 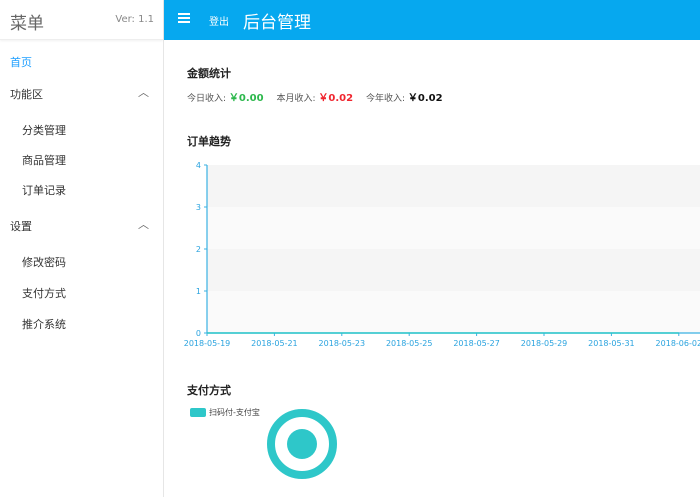 What do you see at coordinates (336, 98) in the screenshot?
I see `month-value: ￥0.02` at bounding box center [336, 98].